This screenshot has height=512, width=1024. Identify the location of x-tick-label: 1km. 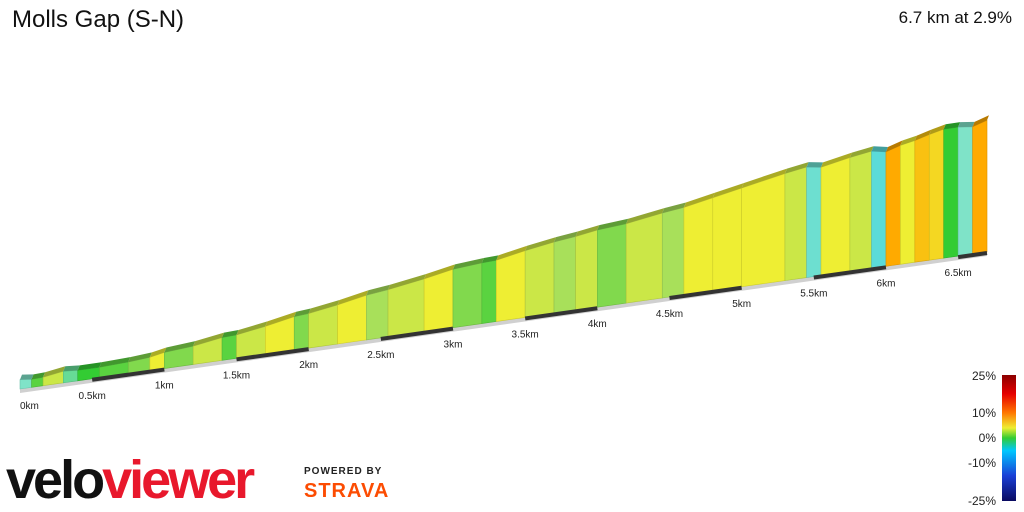
(164, 386).